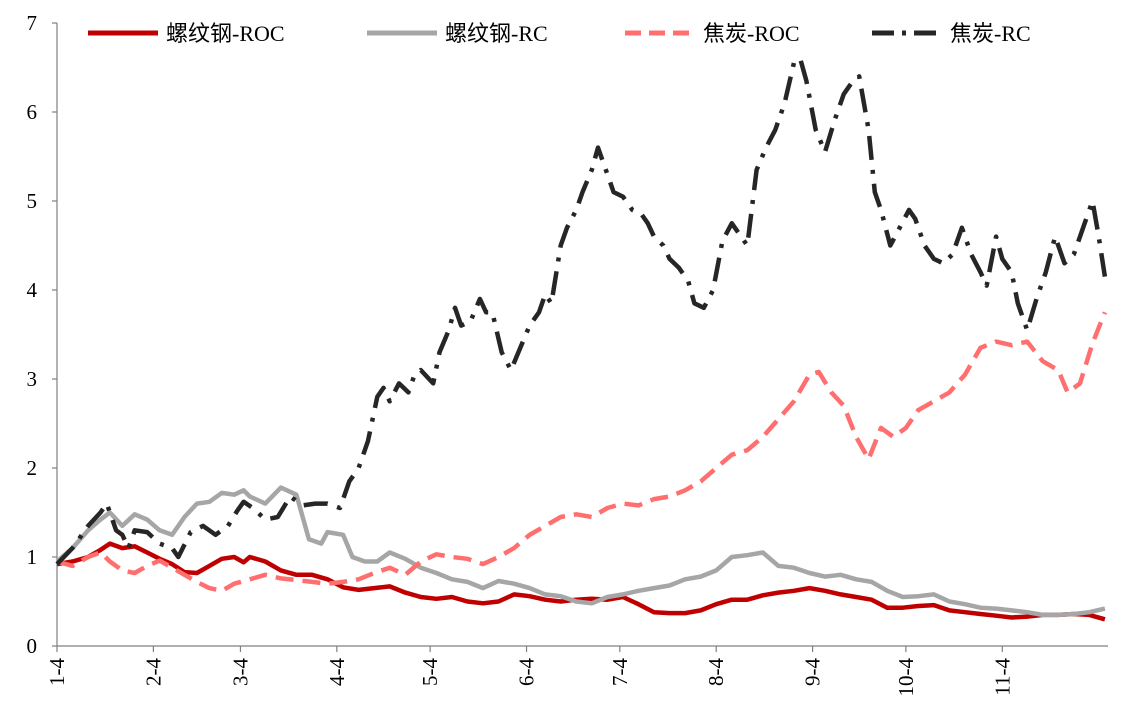 This screenshot has height=725, width=1131. I want to click on y-tick-label: 4, so click(32, 290).